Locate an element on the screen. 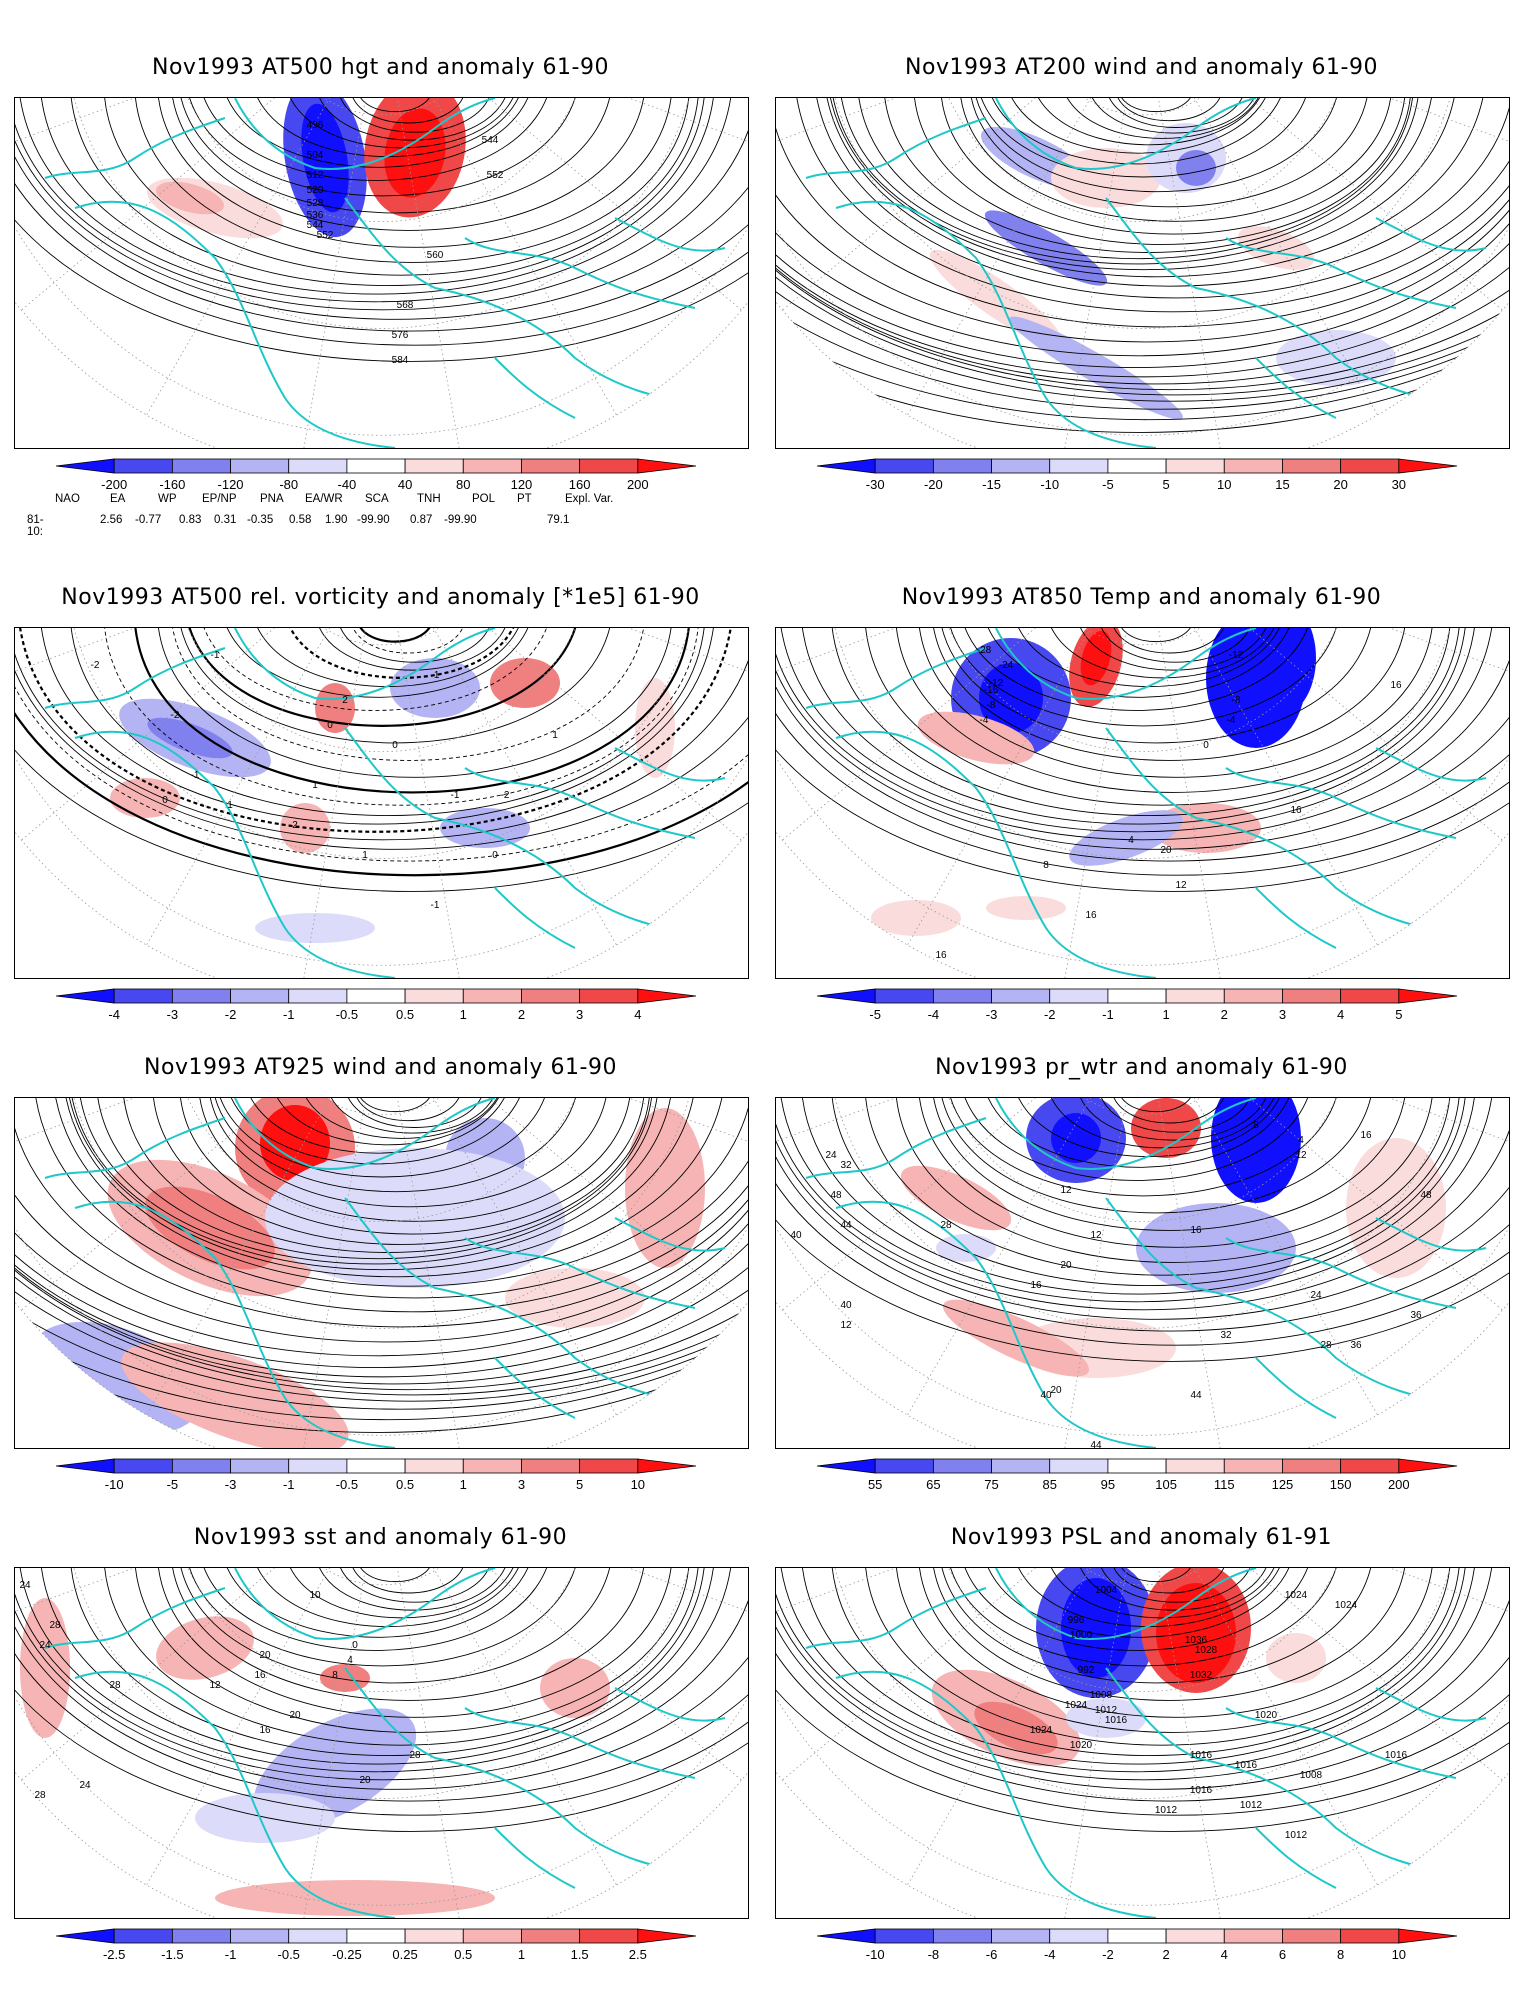  isoline-label: 584 is located at coordinates (400, 360).